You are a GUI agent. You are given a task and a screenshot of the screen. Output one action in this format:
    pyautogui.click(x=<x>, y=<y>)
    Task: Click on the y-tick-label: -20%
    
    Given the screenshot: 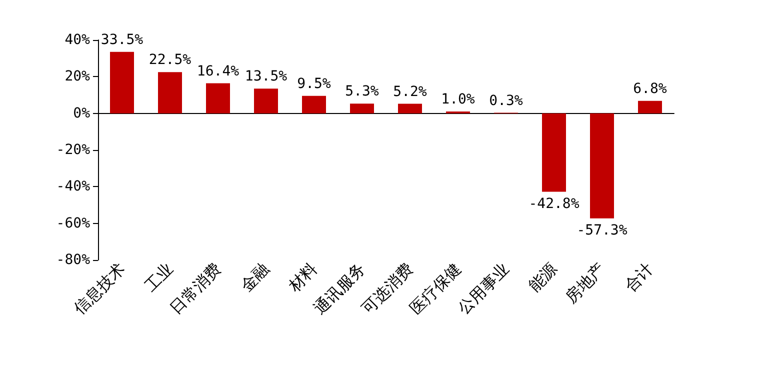 What is the action you would take?
    pyautogui.click(x=73, y=150)
    